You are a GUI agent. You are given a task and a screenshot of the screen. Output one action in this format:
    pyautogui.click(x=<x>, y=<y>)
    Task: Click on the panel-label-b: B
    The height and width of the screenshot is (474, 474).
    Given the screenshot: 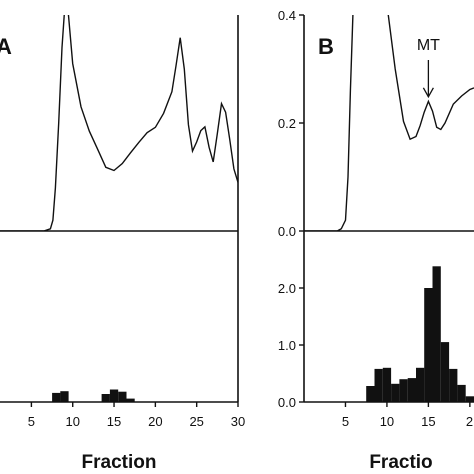 What is the action you would take?
    pyautogui.click(x=326, y=46)
    